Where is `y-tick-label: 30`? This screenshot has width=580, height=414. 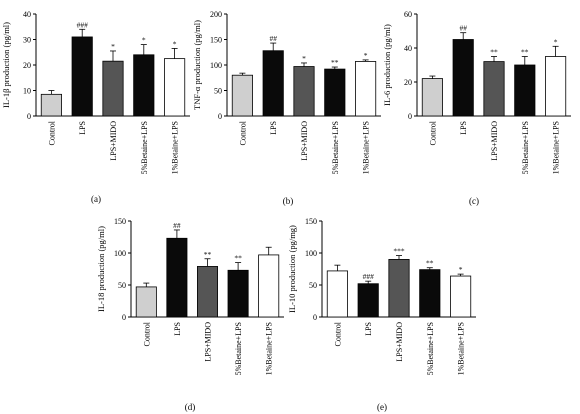 y-tick-label: 30 is located at coordinates (27, 40).